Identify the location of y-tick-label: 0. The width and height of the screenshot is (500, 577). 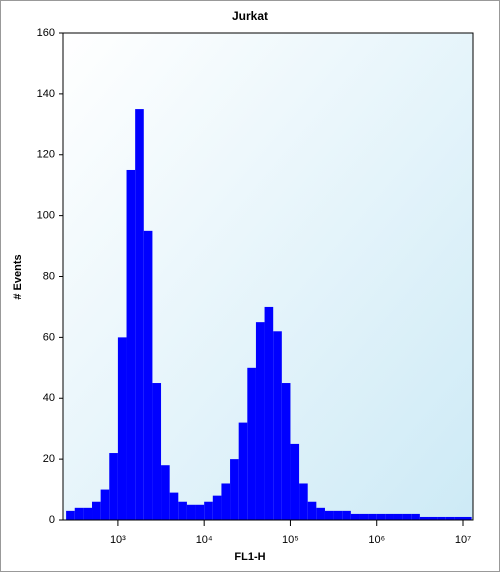
(52, 520).